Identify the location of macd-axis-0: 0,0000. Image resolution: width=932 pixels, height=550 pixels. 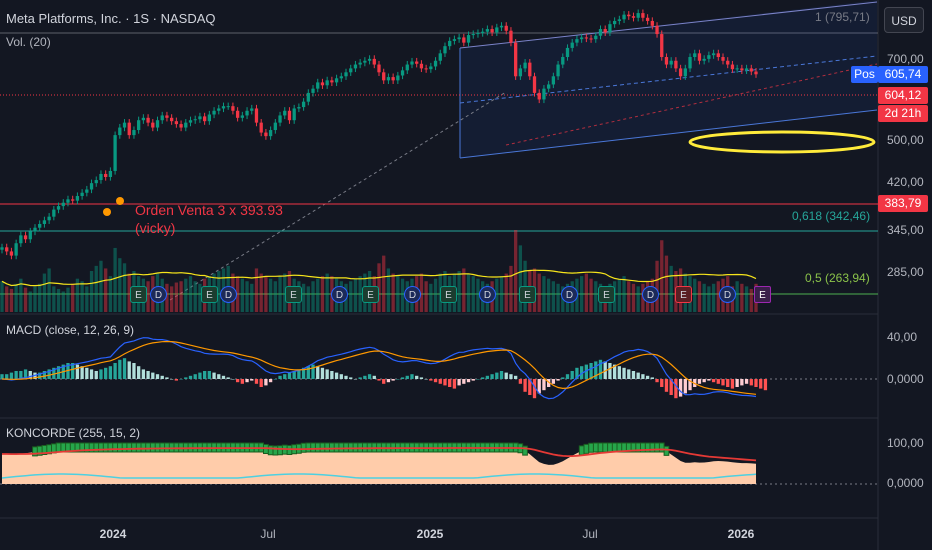
(905, 379).